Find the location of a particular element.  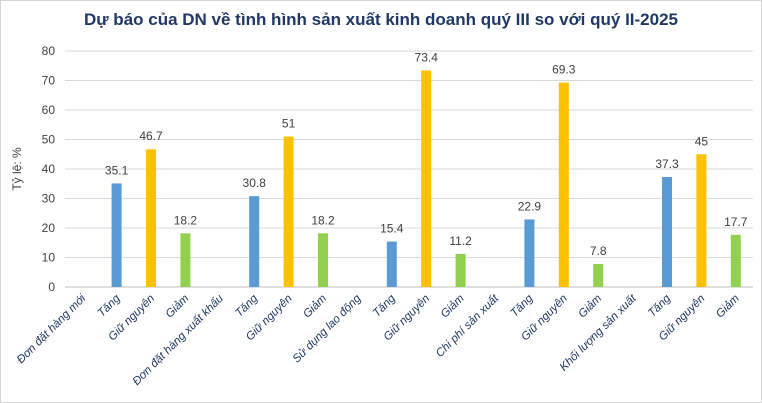

data-label: 17.7 is located at coordinates (736, 222).